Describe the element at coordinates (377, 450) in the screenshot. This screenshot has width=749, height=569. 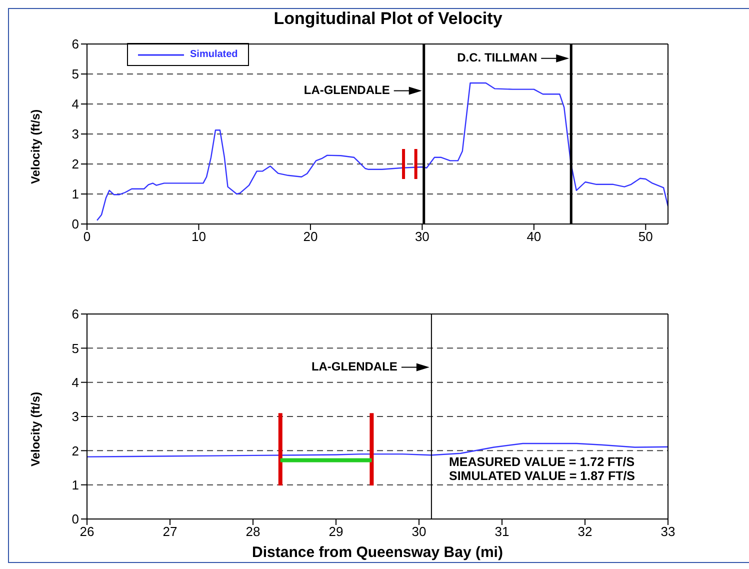
I see `line-series` at that location.